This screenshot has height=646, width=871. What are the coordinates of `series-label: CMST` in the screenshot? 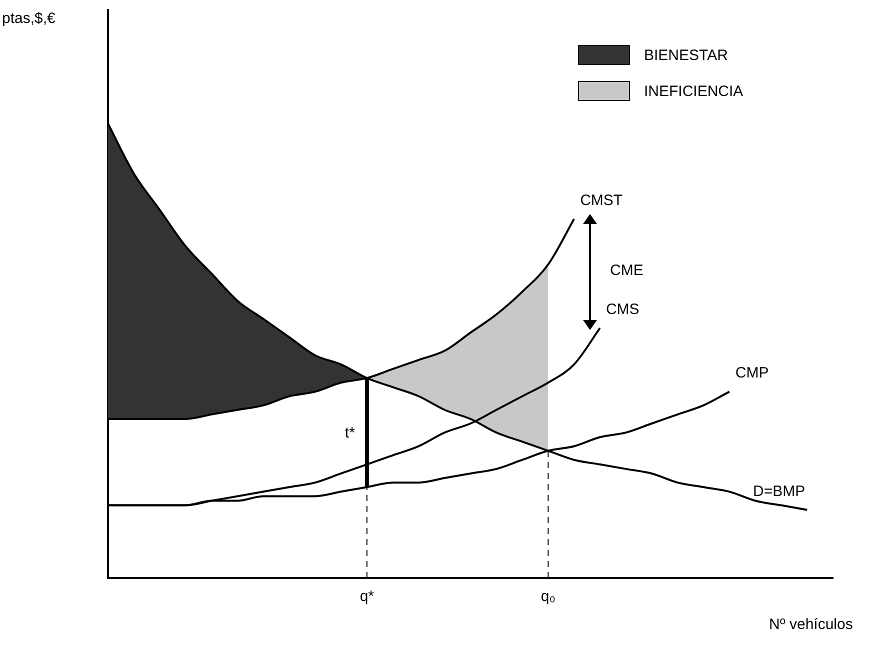 It's located at (601, 201).